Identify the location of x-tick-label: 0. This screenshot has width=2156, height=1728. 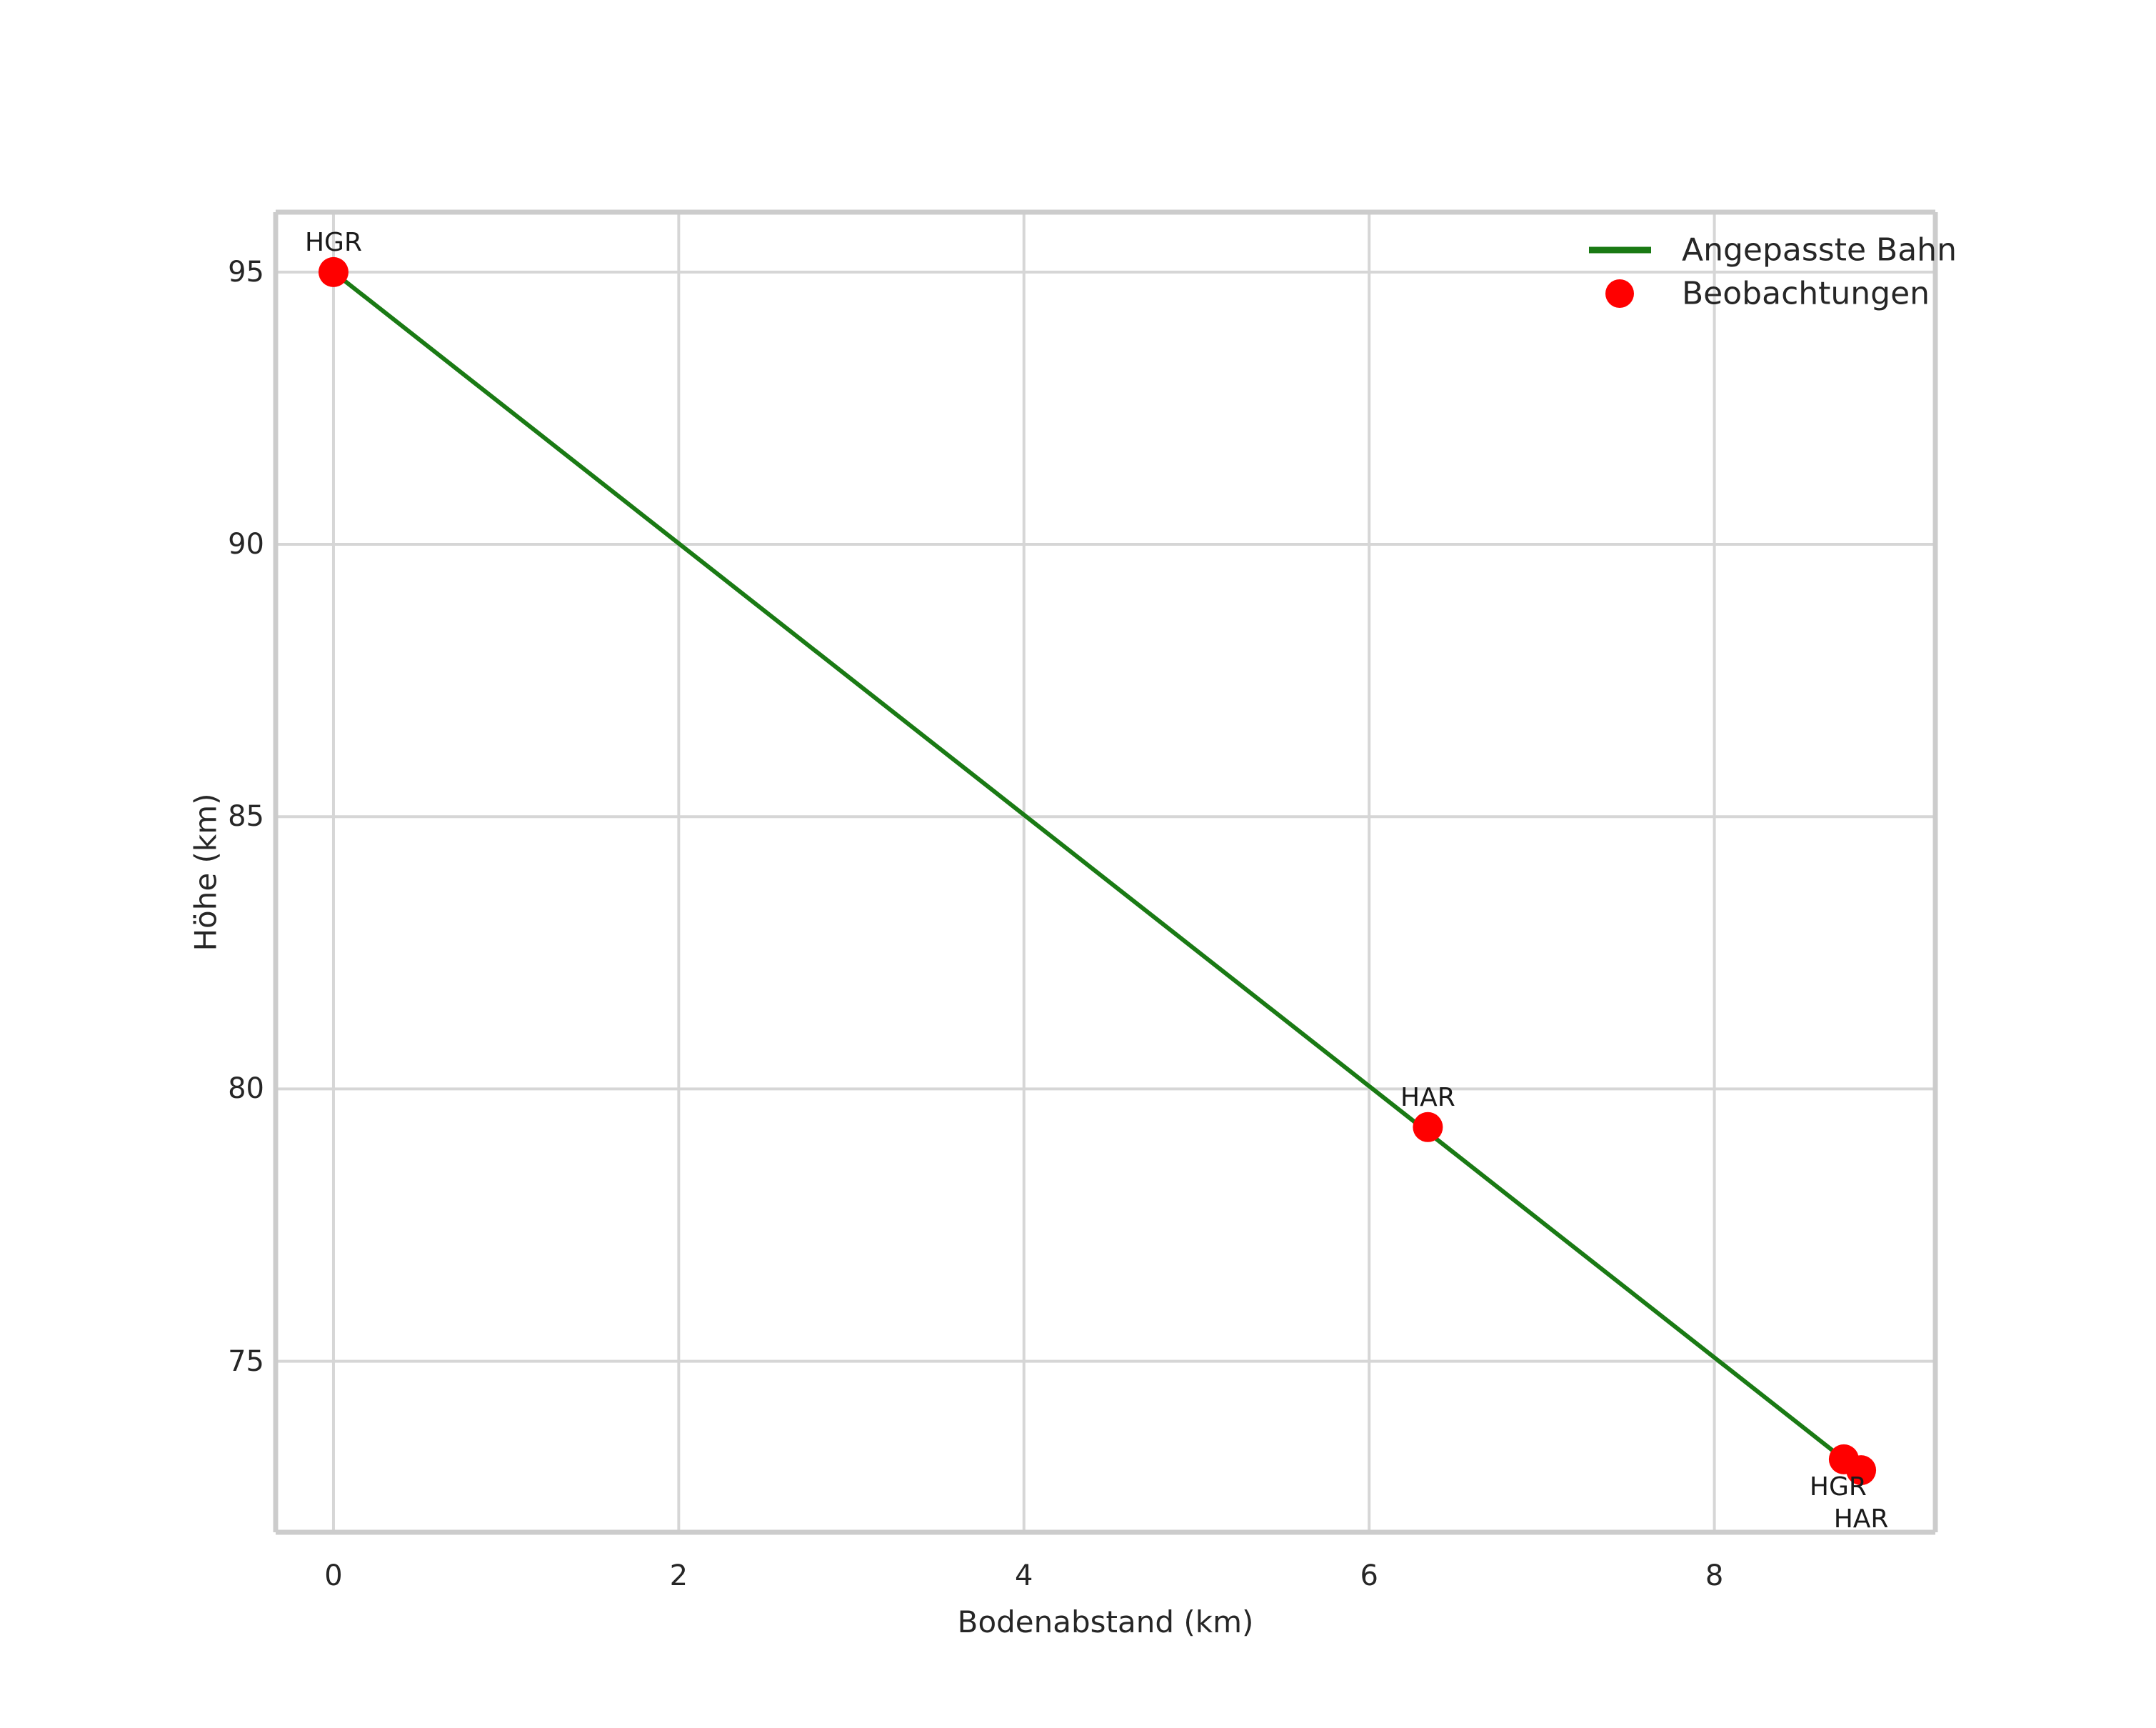
(333, 1575).